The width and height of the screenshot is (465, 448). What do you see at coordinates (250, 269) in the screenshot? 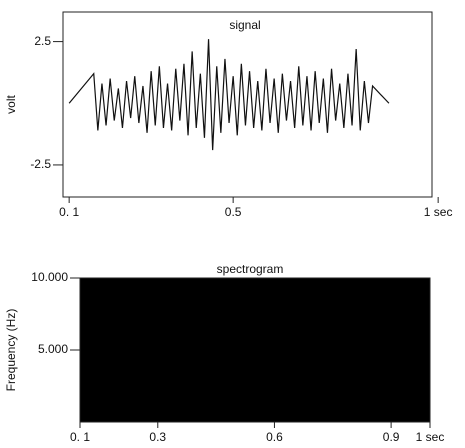
I see `chart-title: spectrogram` at bounding box center [250, 269].